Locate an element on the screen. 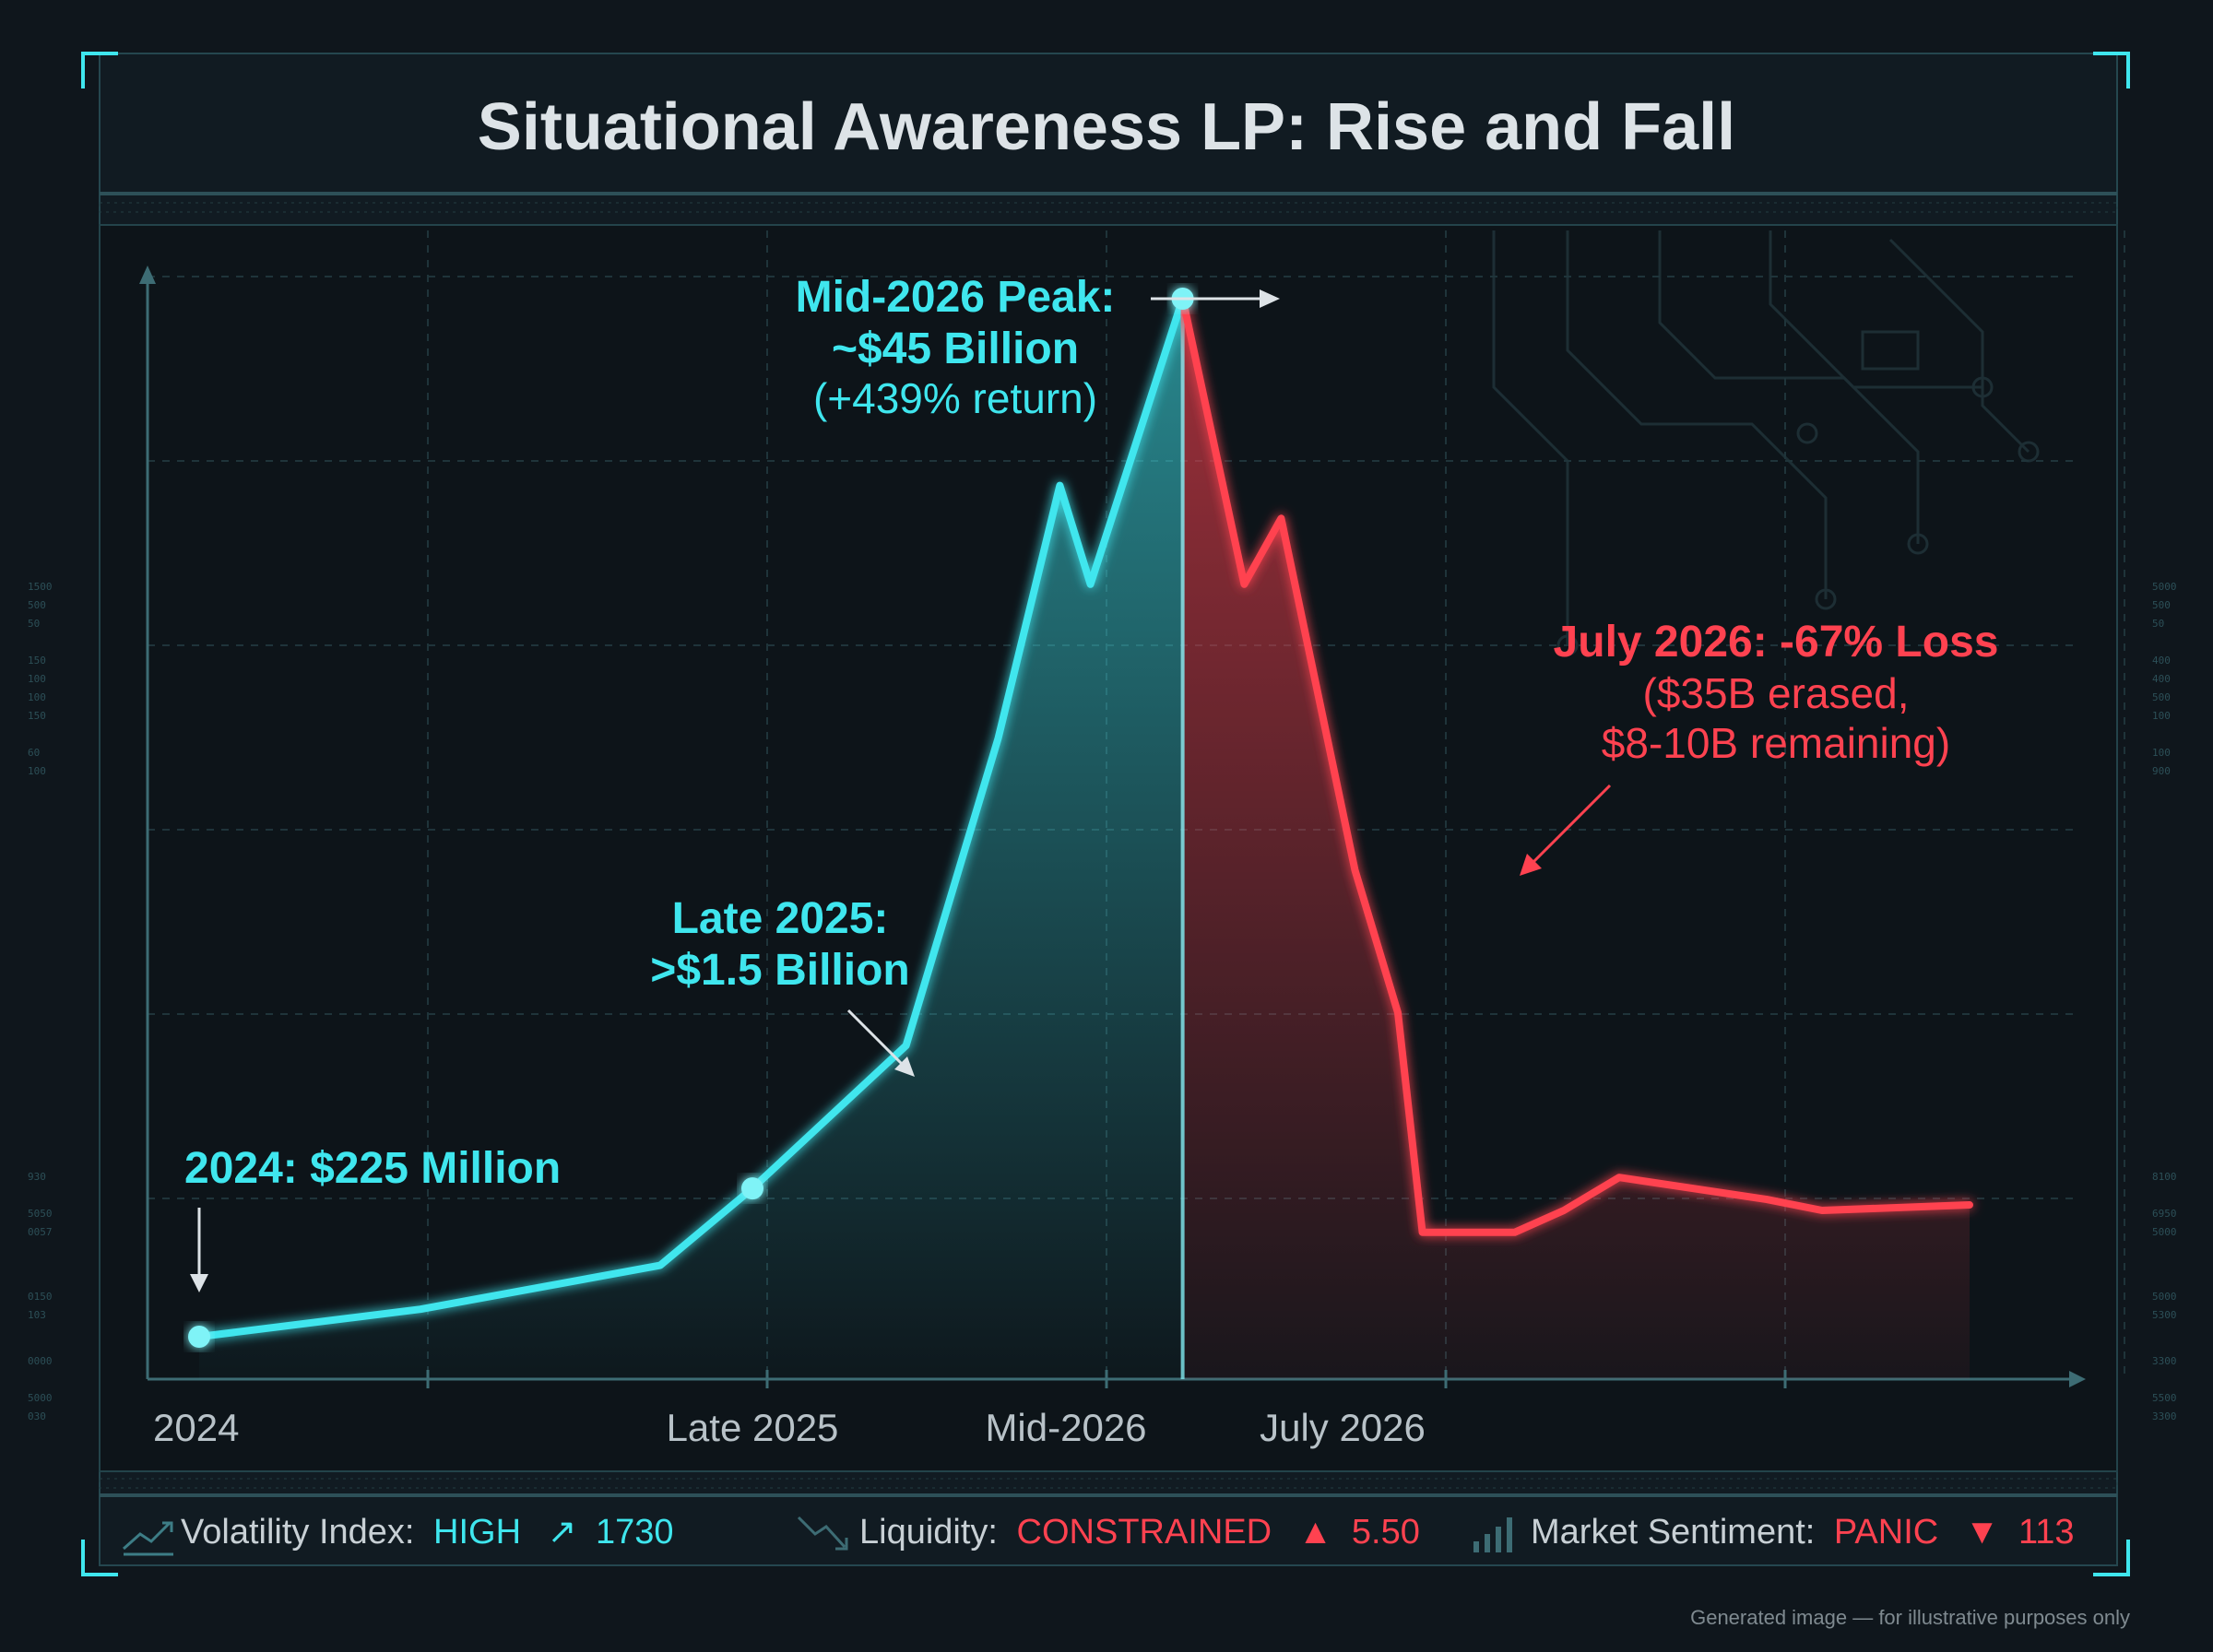  status-liquidity: Liquidity: CONSTRAINED ▲ 5.50 is located at coordinates (1108, 1532).